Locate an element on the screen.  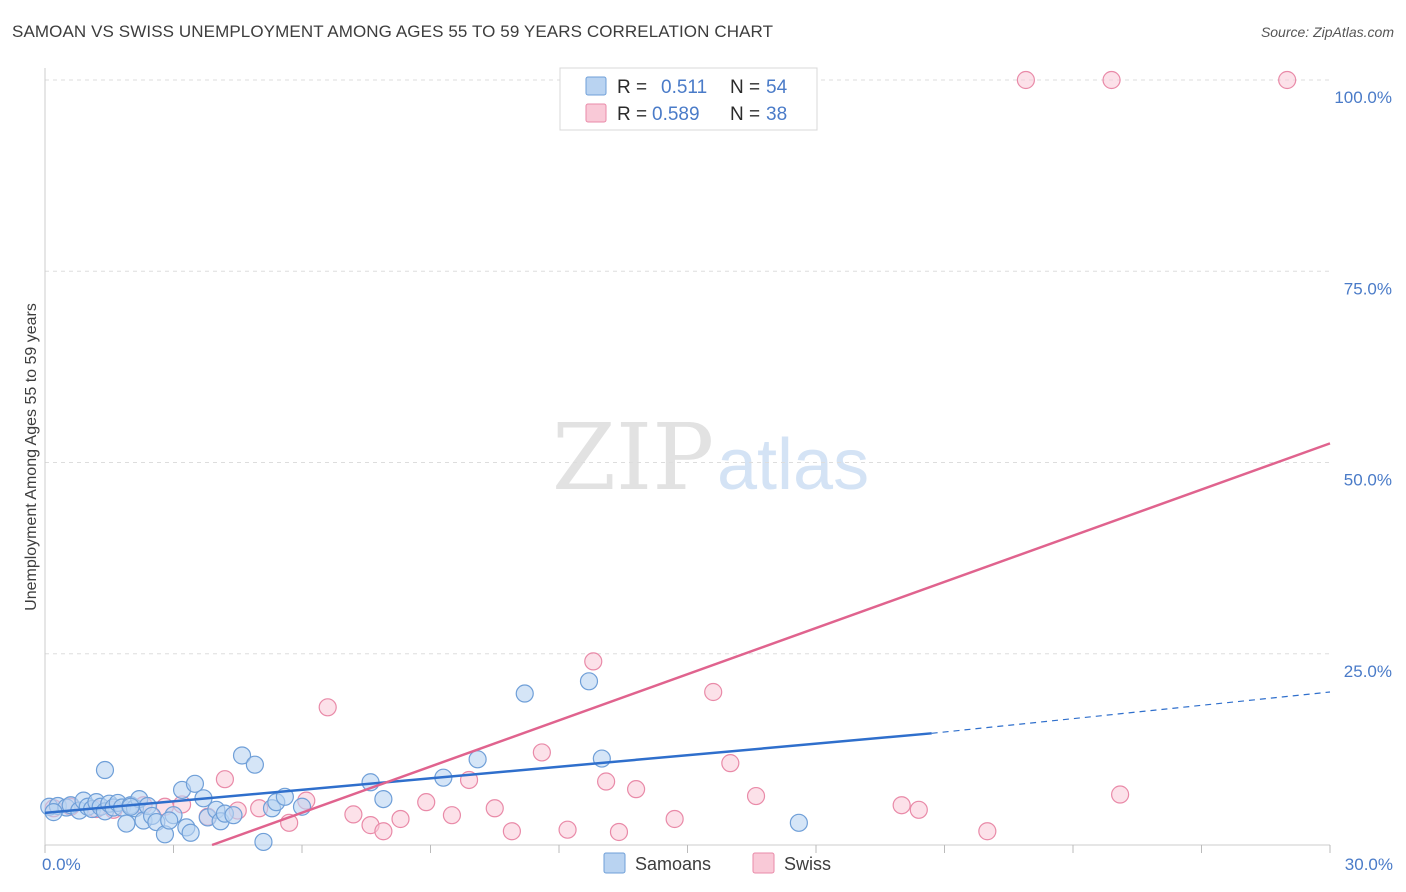
series-samoans-points is located at coordinates (424, 762).